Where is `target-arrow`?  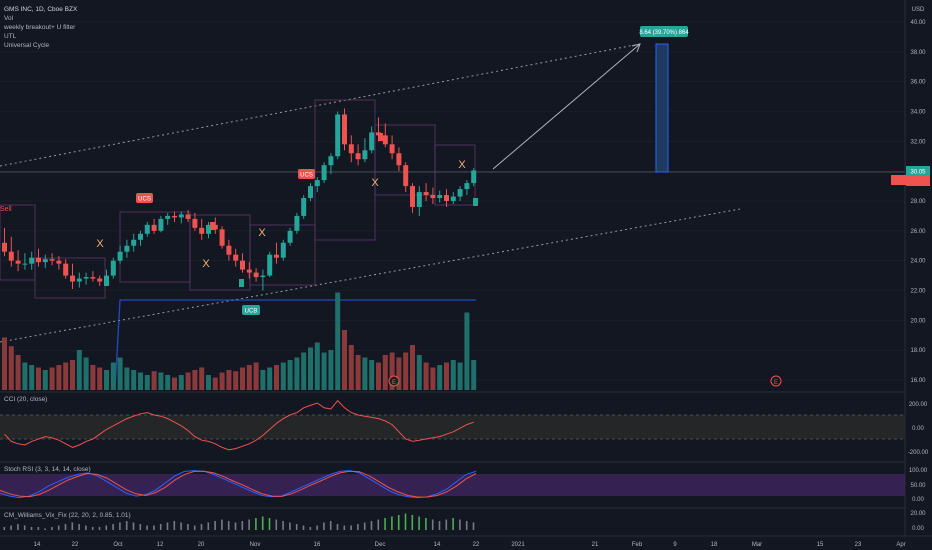 target-arrow is located at coordinates (566, 106).